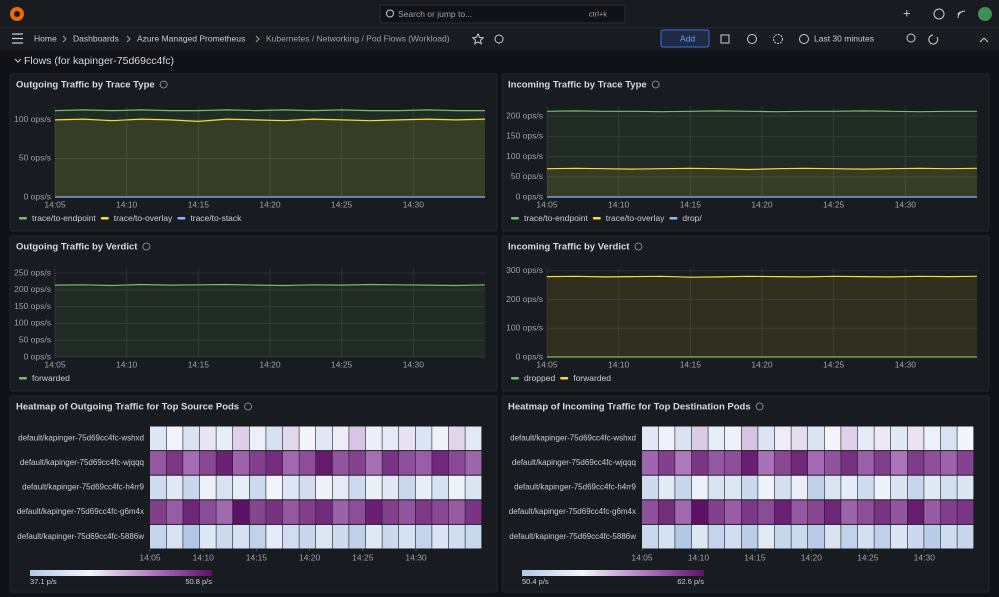  Describe the element at coordinates (907, 12) in the screenshot. I see `new-button: +` at that location.